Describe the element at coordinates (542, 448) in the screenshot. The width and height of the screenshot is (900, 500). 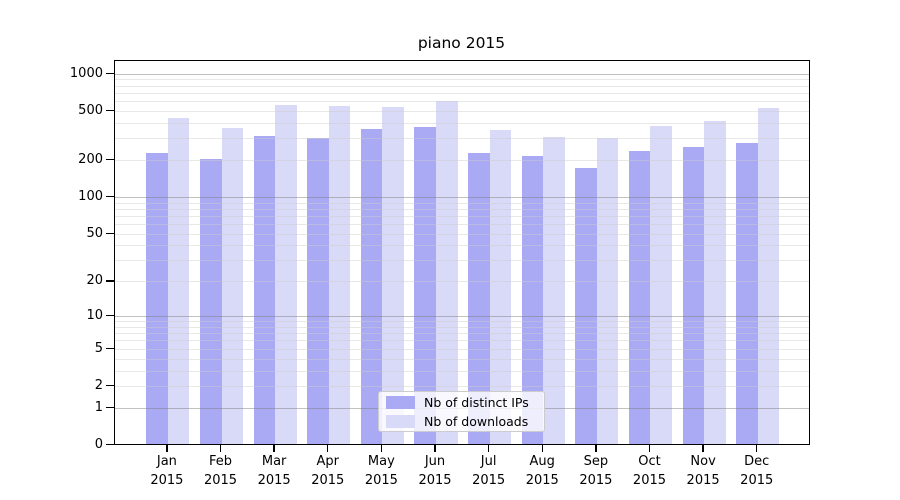
I see `x-tick-mark-aug` at that location.